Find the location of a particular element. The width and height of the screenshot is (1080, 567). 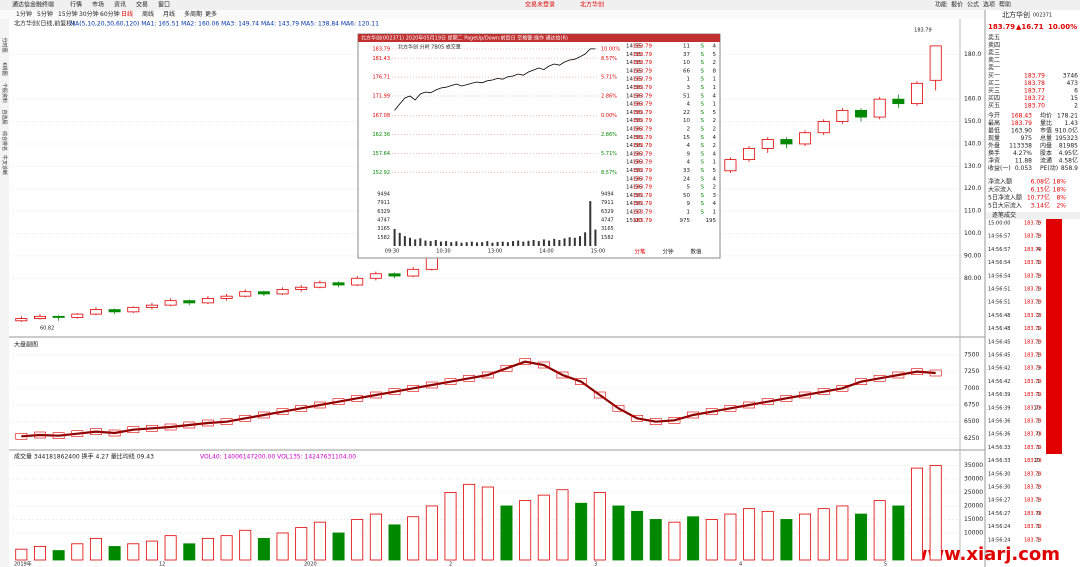

tick-cell: 15 is located at coordinates (686, 138).